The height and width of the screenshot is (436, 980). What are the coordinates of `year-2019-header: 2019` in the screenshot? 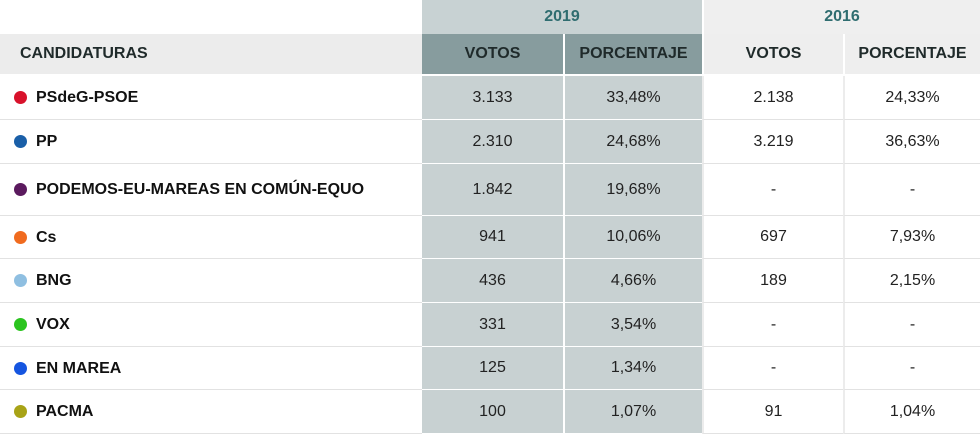 It's located at (562, 17).